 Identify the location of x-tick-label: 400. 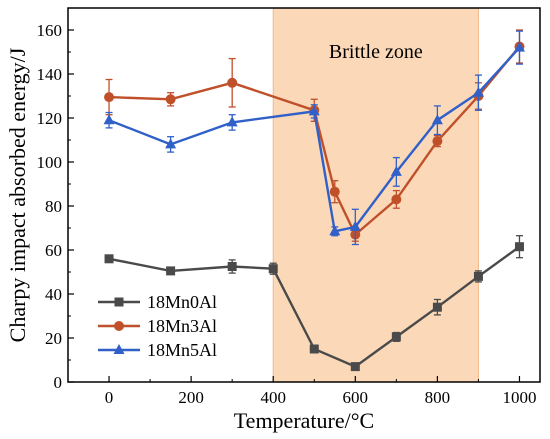
(273, 397).